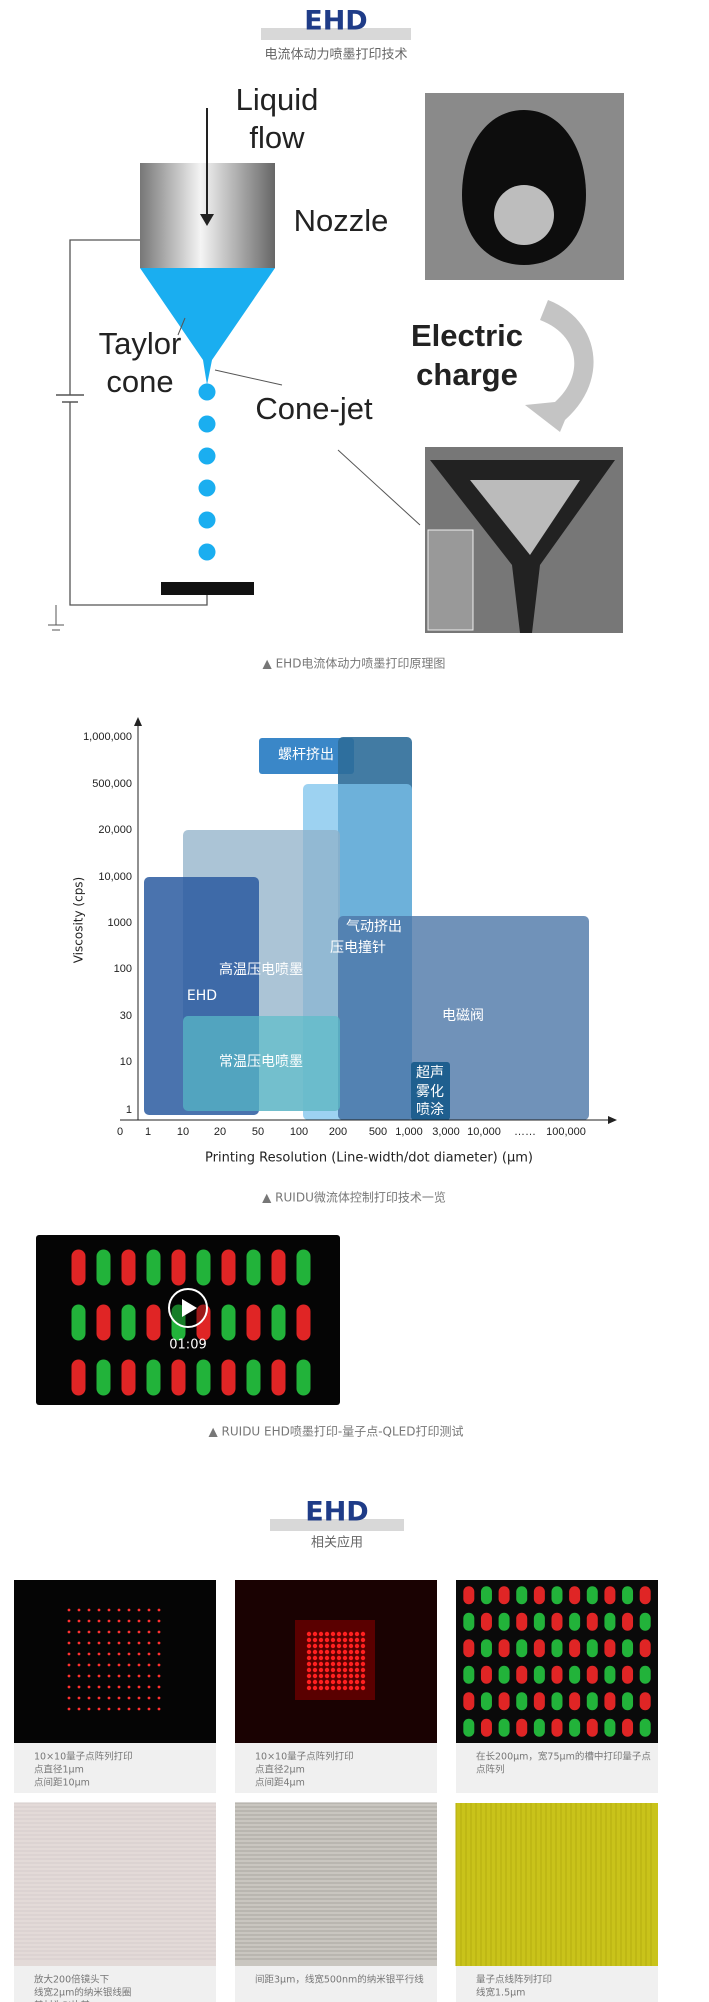  What do you see at coordinates (115, 877) in the screenshot?
I see `y-tick-label: 10,000` at bounding box center [115, 877].